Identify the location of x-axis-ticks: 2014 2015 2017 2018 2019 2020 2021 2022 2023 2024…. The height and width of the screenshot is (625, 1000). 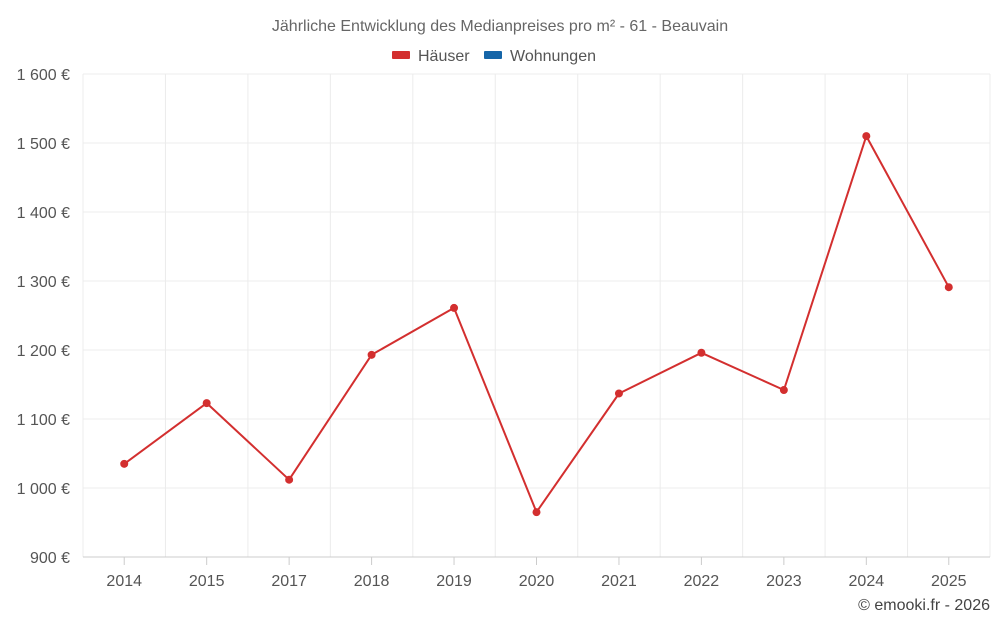
(536, 573).